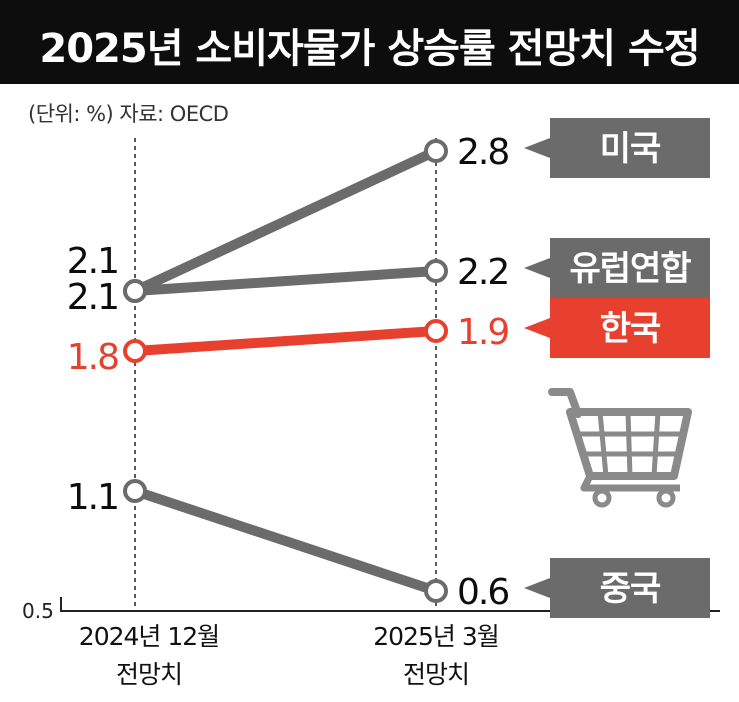 Image resolution: width=739 pixels, height=702 pixels. I want to click on end-value-label-유럽연합: 2.2, so click(482, 272).